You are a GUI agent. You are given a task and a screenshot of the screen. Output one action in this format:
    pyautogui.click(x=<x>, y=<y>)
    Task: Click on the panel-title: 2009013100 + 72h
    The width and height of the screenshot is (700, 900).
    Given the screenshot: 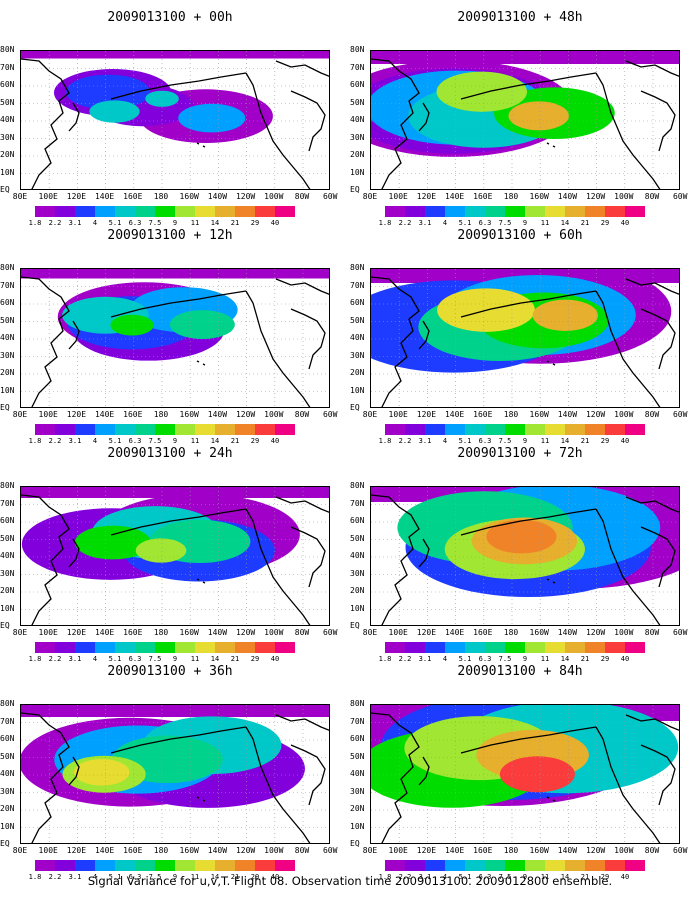 What is the action you would take?
    pyautogui.click(x=520, y=453)
    